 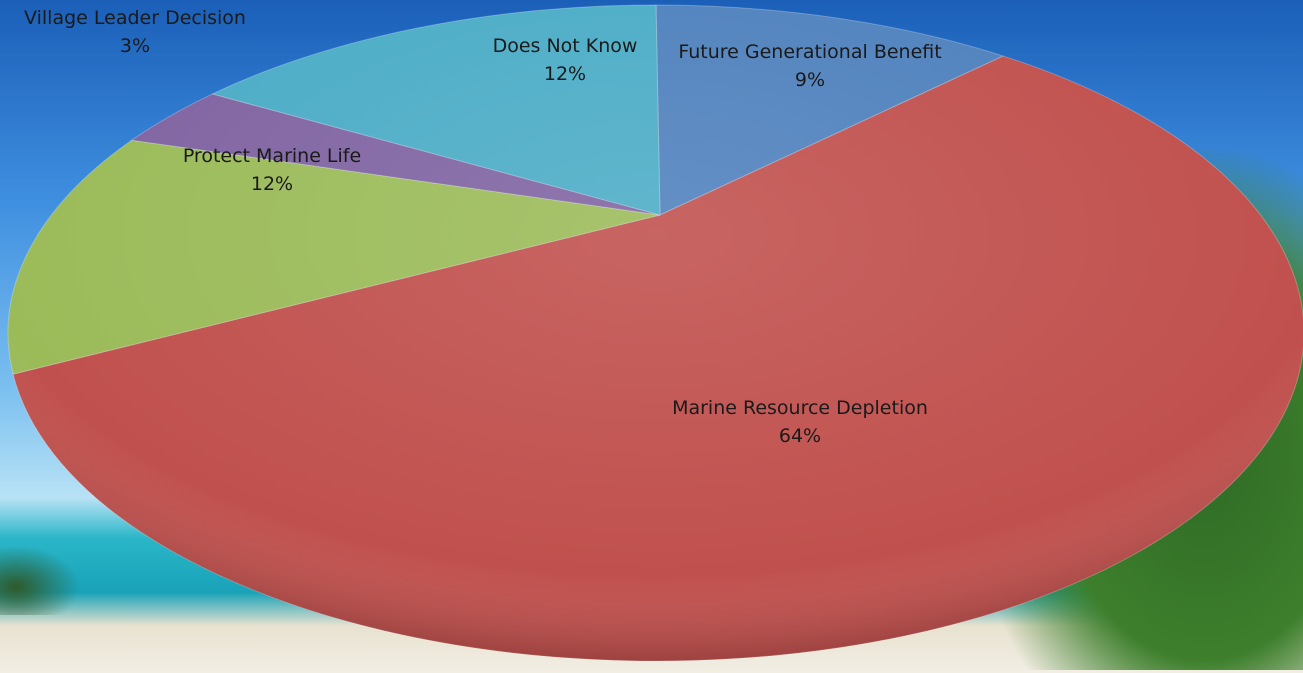 What do you see at coordinates (565, 46) in the screenshot?
I see `slice-label: Does Not Know` at bounding box center [565, 46].